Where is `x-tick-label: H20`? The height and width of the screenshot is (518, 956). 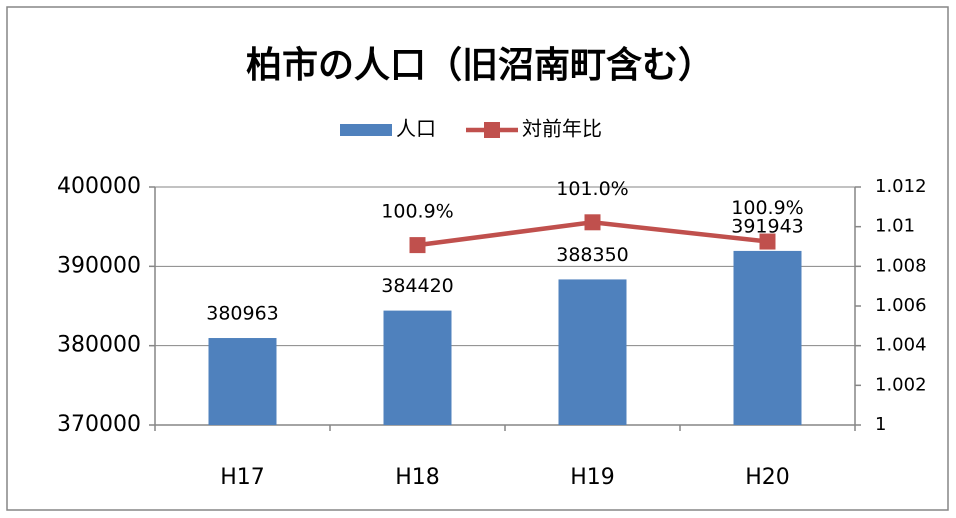
x-tick-label: H20 is located at coordinates (767, 477).